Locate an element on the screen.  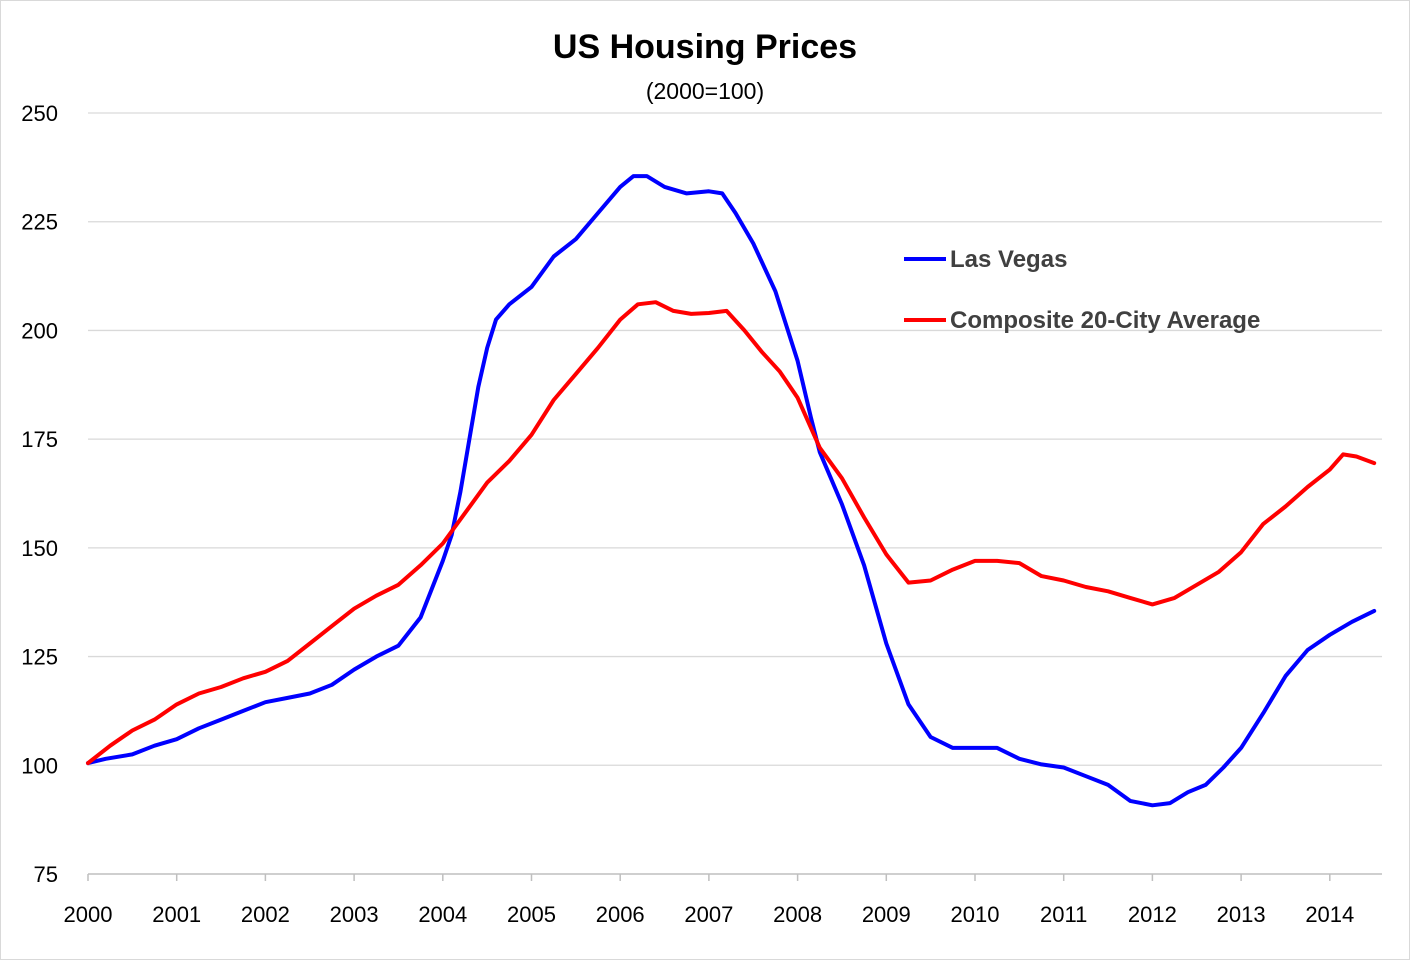
y-tick-label-175: 175 is located at coordinates (39, 439).